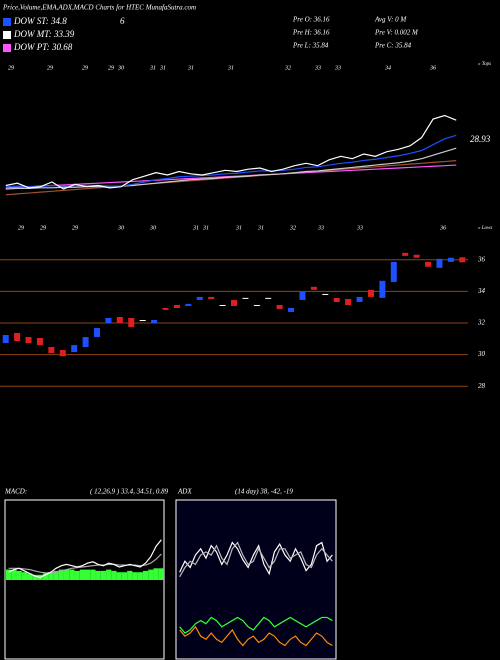 This screenshot has height=660, width=500. I want to click on y-tick-label: 34, so click(481, 291).